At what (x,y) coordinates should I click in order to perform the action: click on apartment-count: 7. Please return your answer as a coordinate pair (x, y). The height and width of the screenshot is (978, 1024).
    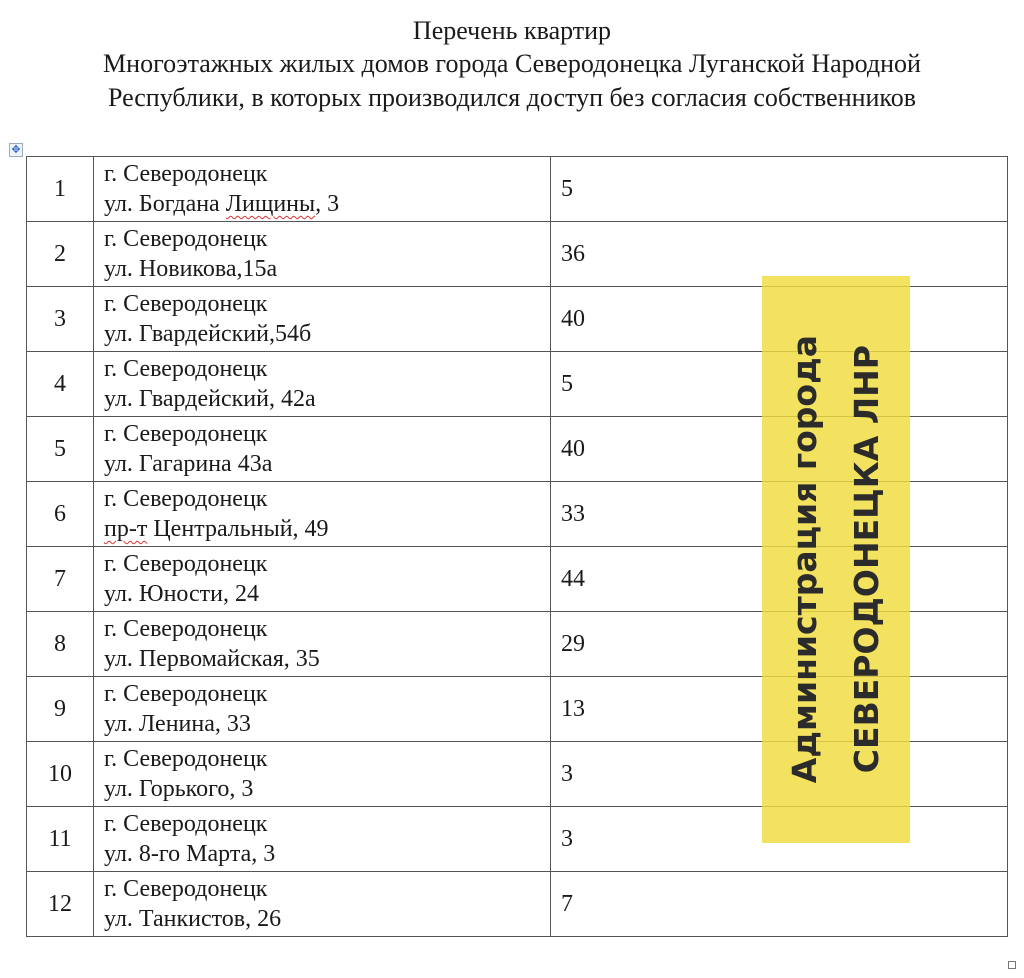
    Looking at the image, I should click on (779, 904).